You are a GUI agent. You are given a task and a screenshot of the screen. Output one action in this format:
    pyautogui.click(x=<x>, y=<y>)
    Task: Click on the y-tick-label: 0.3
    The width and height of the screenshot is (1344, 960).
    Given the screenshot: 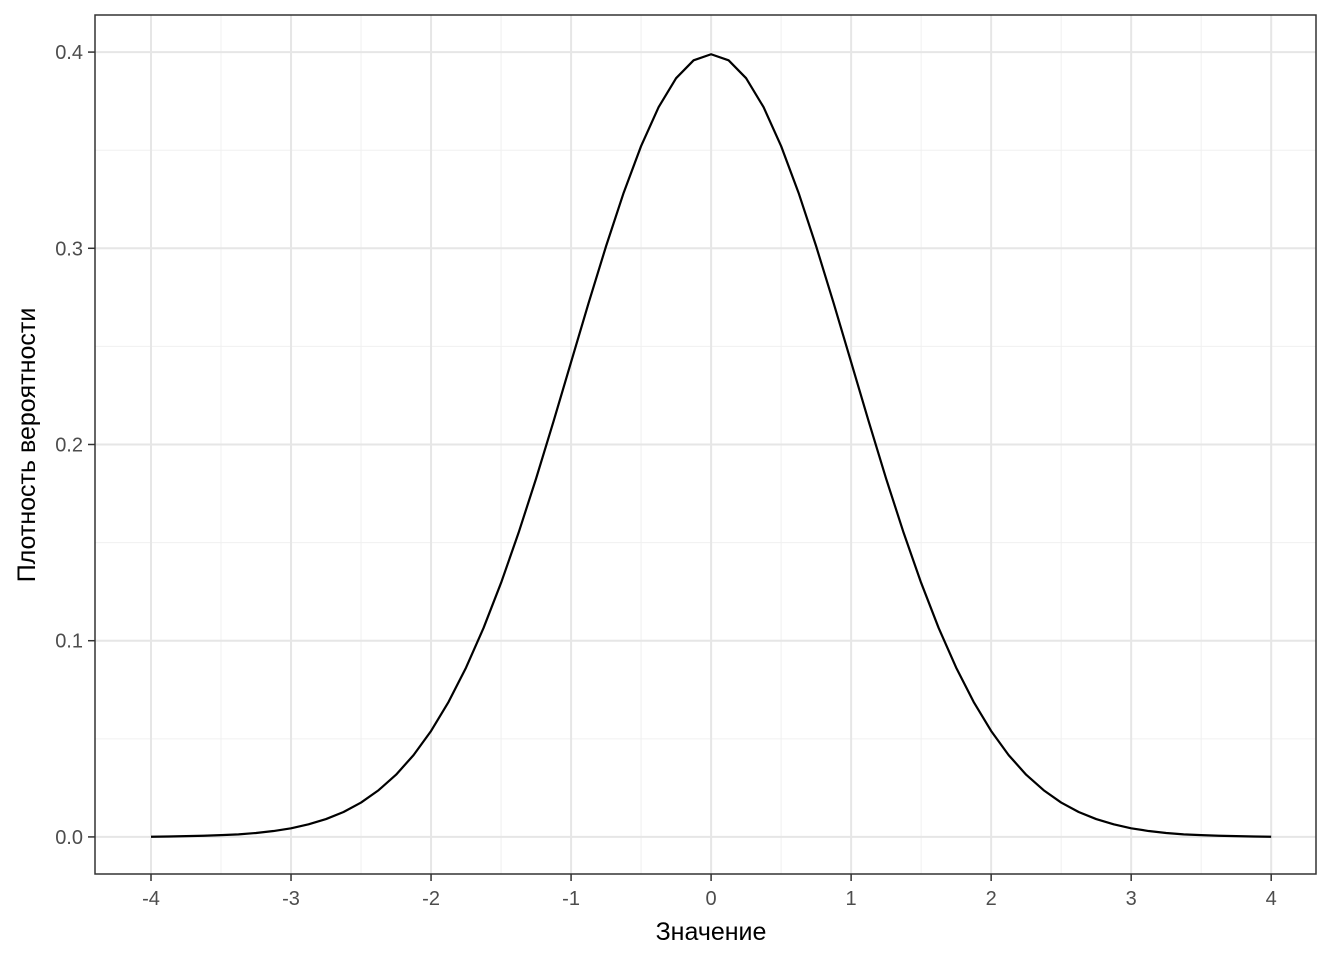 What is the action you would take?
    pyautogui.click(x=69, y=249)
    